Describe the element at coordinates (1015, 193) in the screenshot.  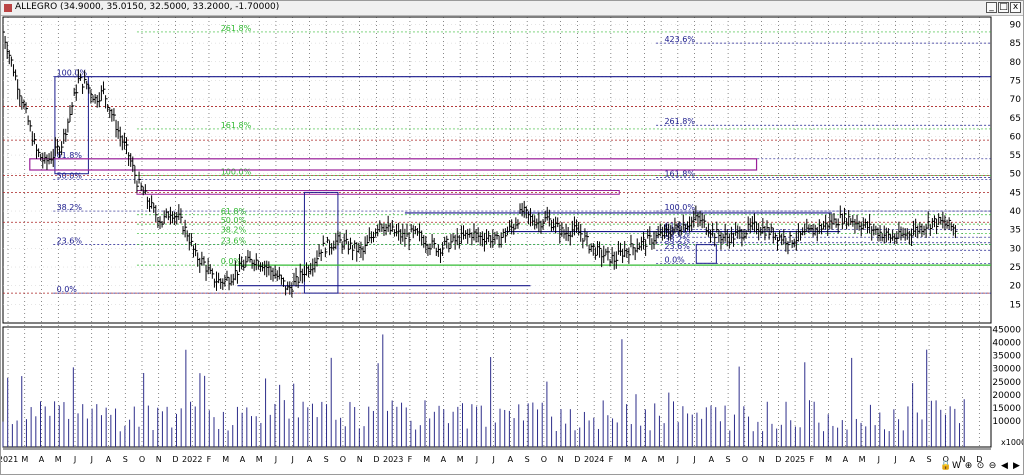
I see `price-tick-label: 45` at that location.